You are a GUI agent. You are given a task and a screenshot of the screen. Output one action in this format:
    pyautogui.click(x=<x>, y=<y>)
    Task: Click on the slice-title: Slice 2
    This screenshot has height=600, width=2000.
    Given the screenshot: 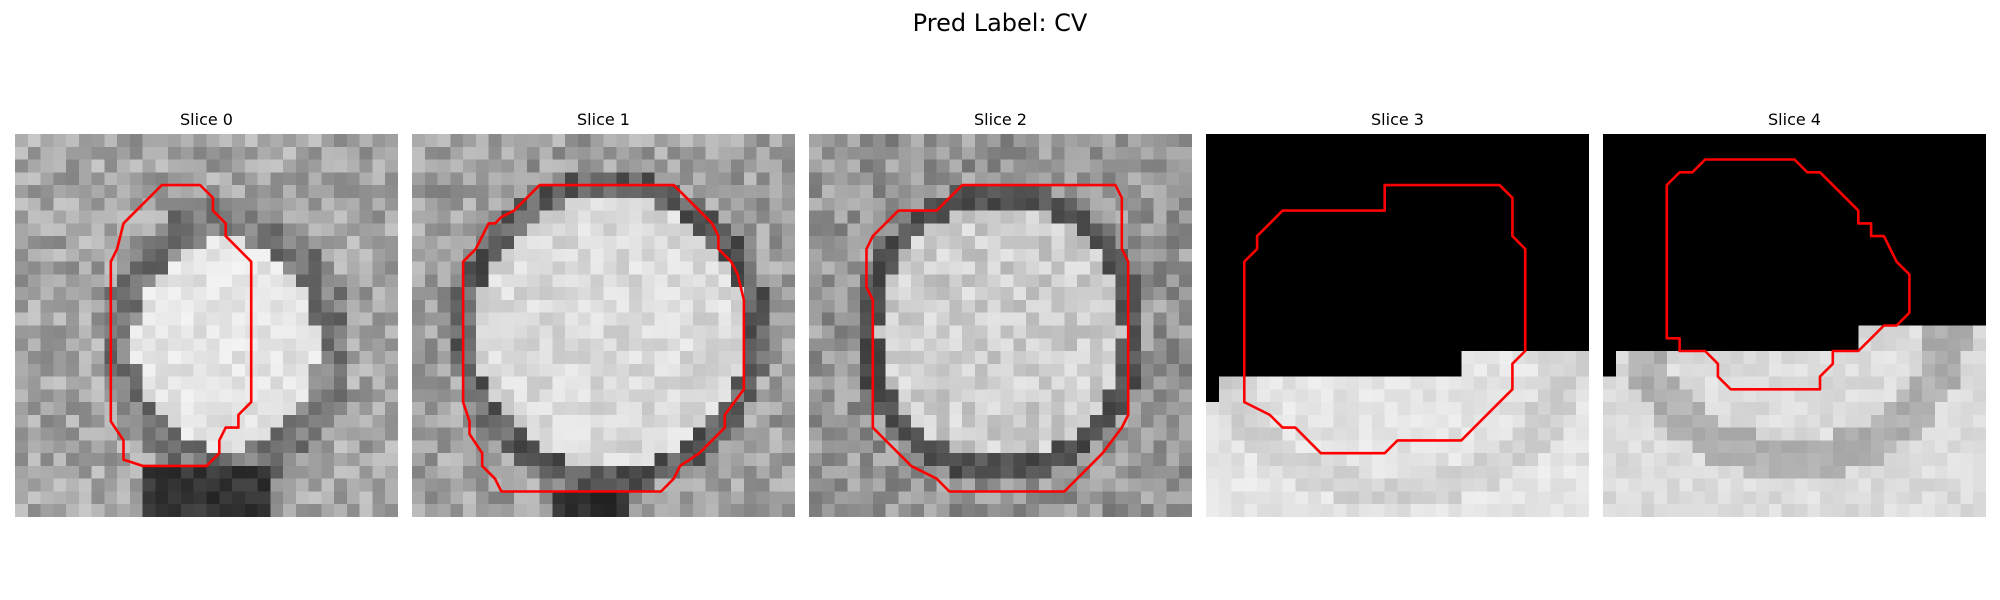 What is the action you would take?
    pyautogui.click(x=1000, y=119)
    